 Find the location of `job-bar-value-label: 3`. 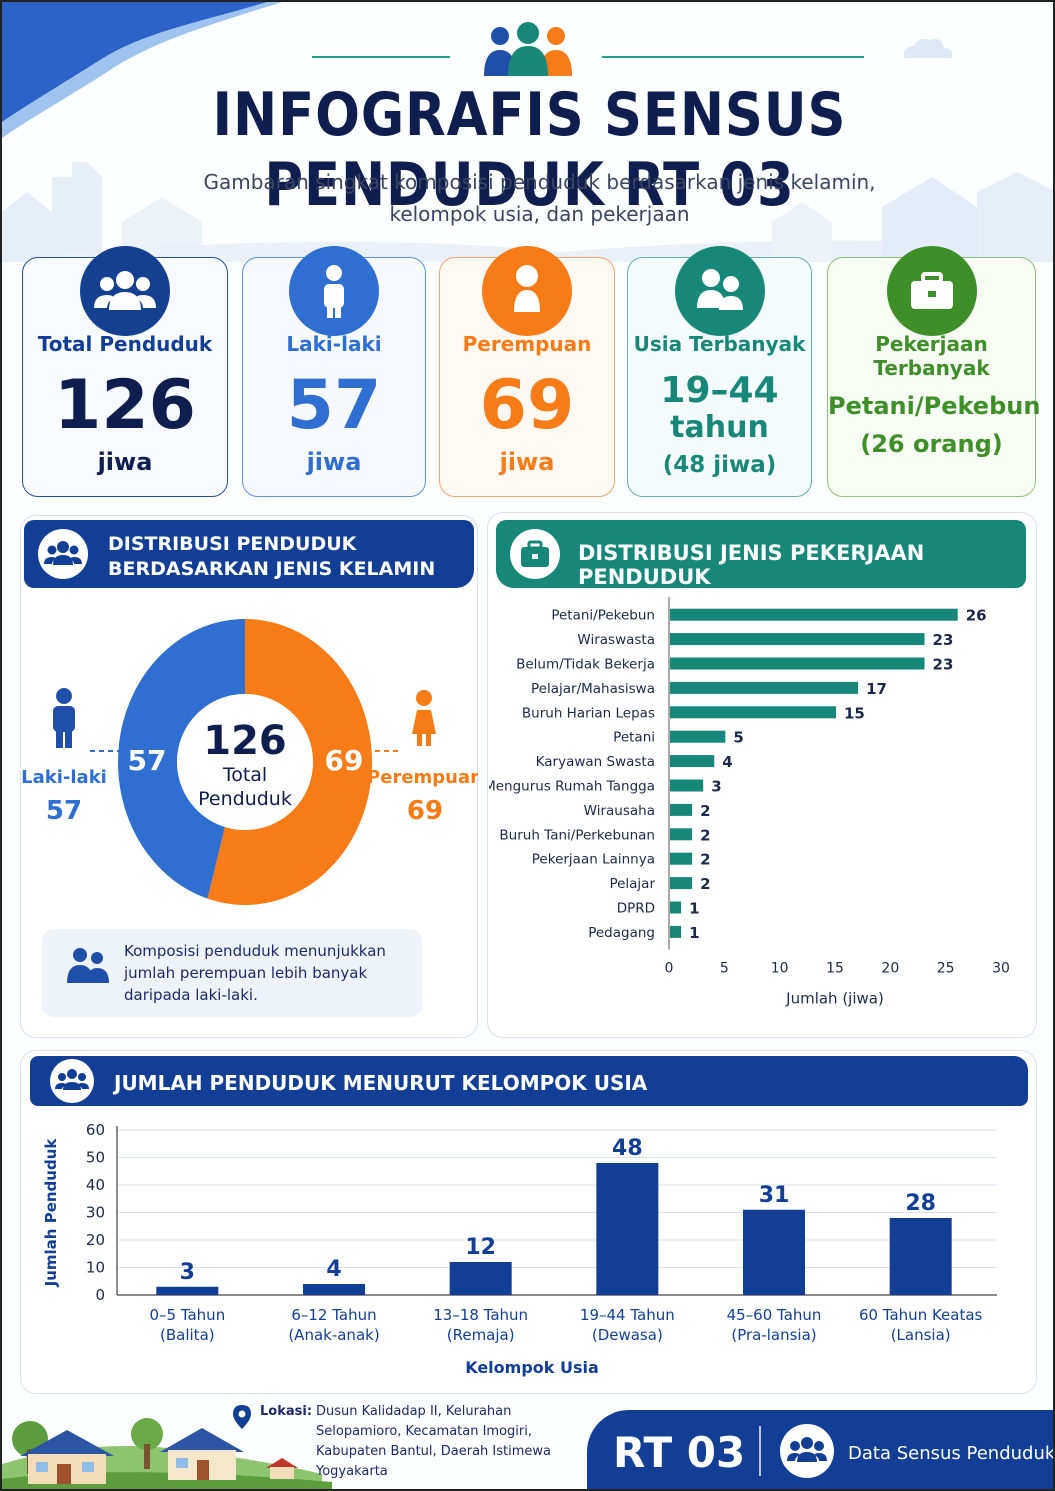

job-bar-value-label: 3 is located at coordinates (716, 787).